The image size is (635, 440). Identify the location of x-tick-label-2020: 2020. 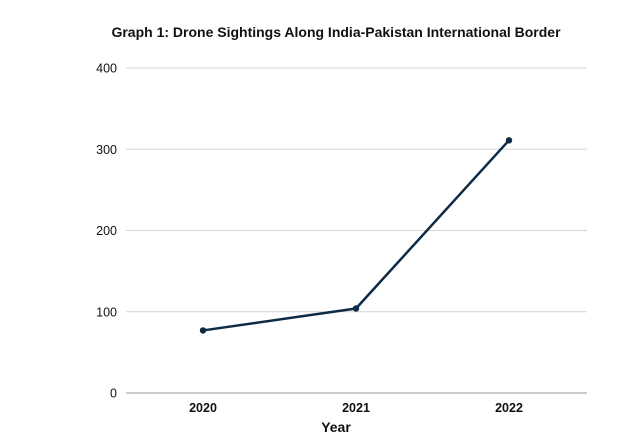
(203, 408).